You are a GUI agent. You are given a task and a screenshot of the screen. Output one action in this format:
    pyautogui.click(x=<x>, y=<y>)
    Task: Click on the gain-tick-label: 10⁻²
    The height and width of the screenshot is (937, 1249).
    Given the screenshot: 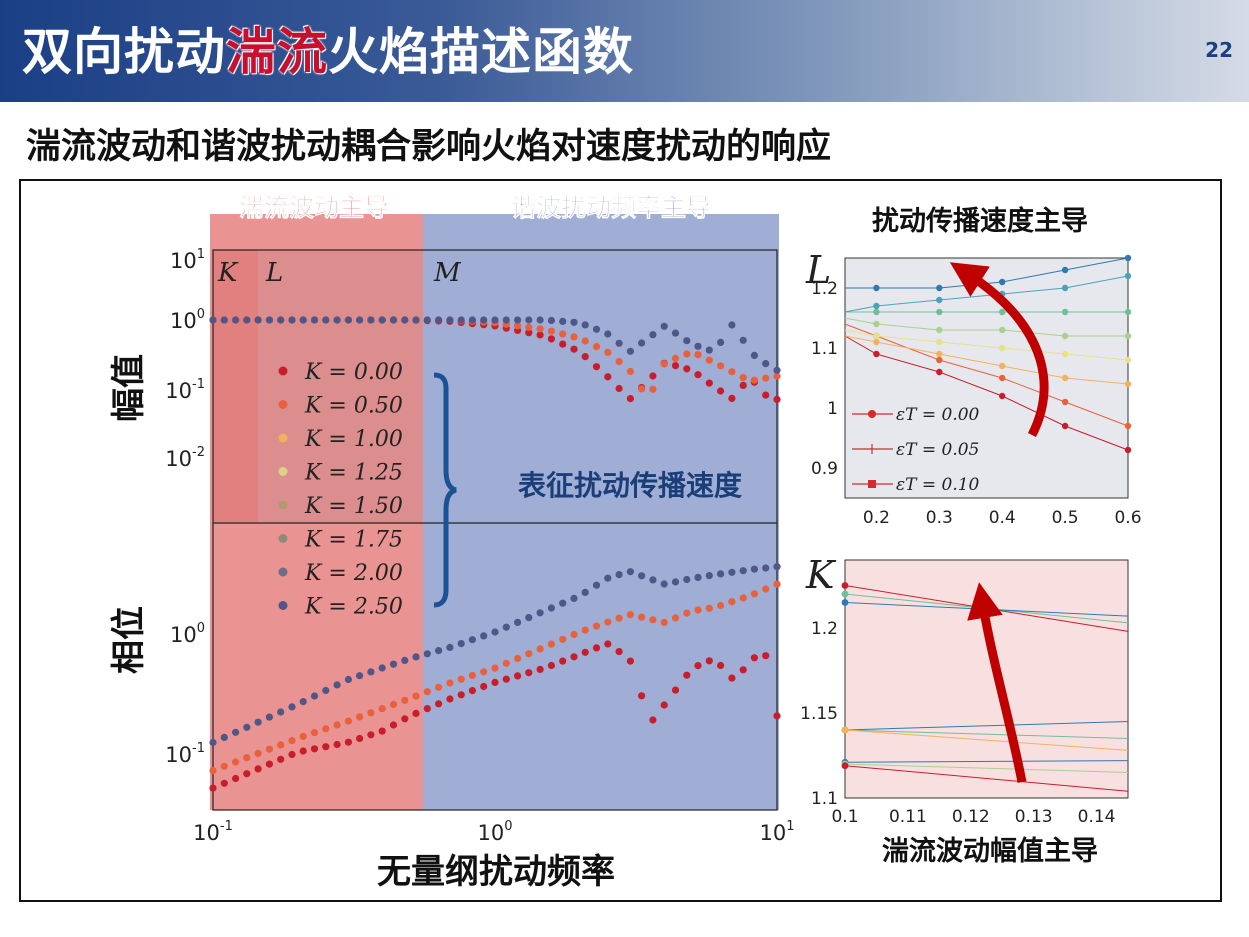 What is the action you would take?
    pyautogui.click(x=185, y=458)
    